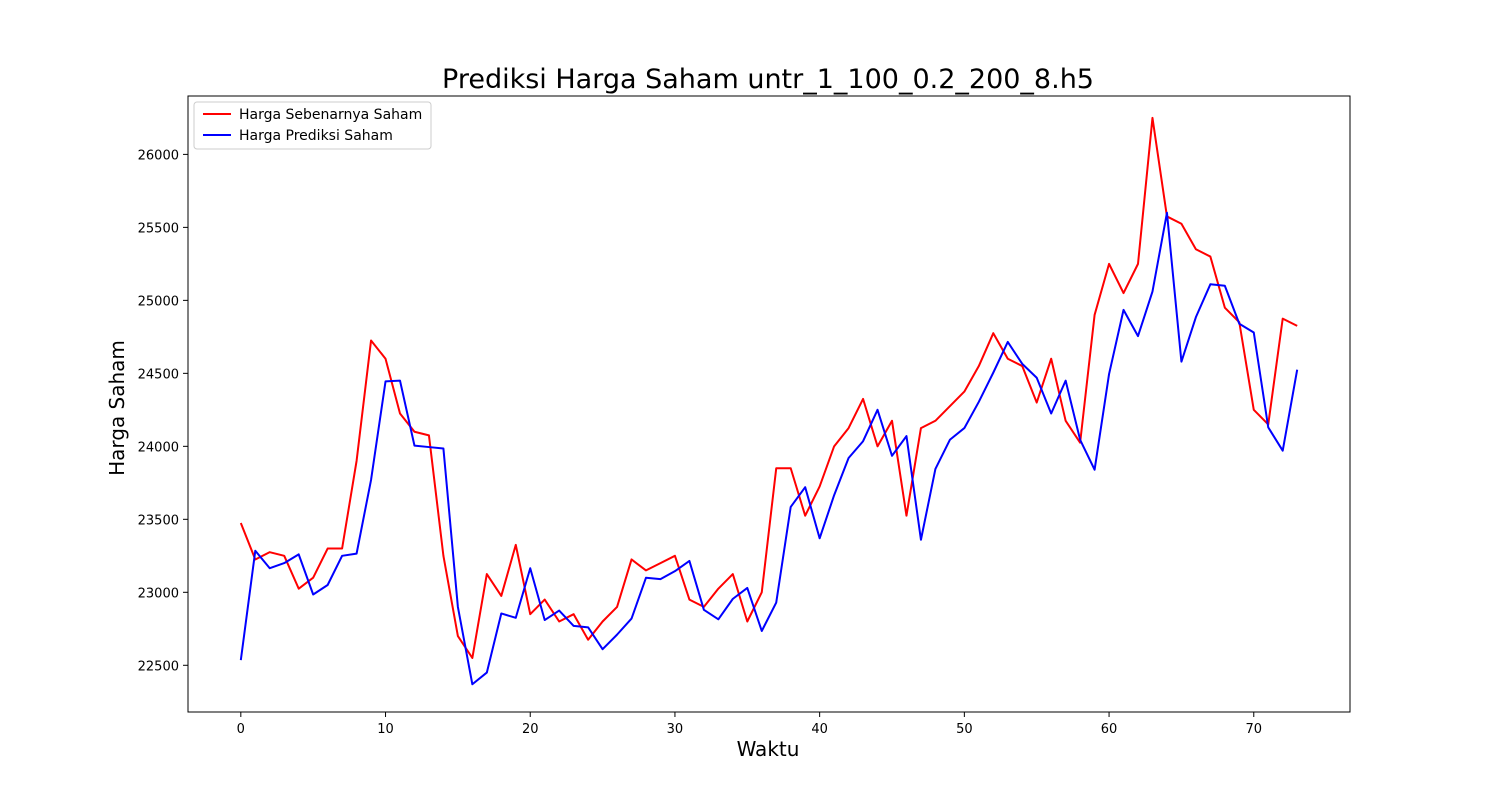 Image resolution: width=1500 pixels, height=800 pixels. What do you see at coordinates (158, 374) in the screenshot?
I see `y-tick-label: 24500` at bounding box center [158, 374].